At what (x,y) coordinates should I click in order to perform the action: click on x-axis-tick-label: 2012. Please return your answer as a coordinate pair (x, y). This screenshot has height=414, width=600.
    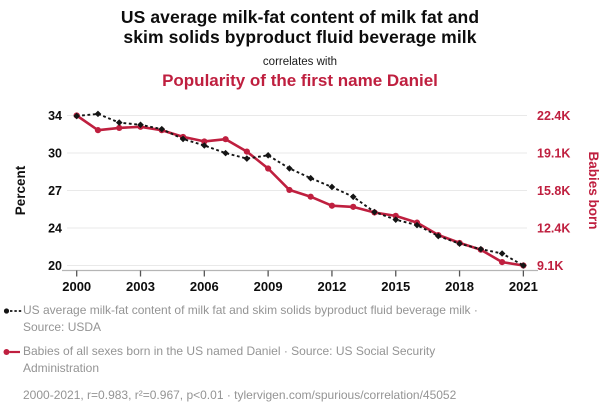
    Looking at the image, I should click on (331, 286).